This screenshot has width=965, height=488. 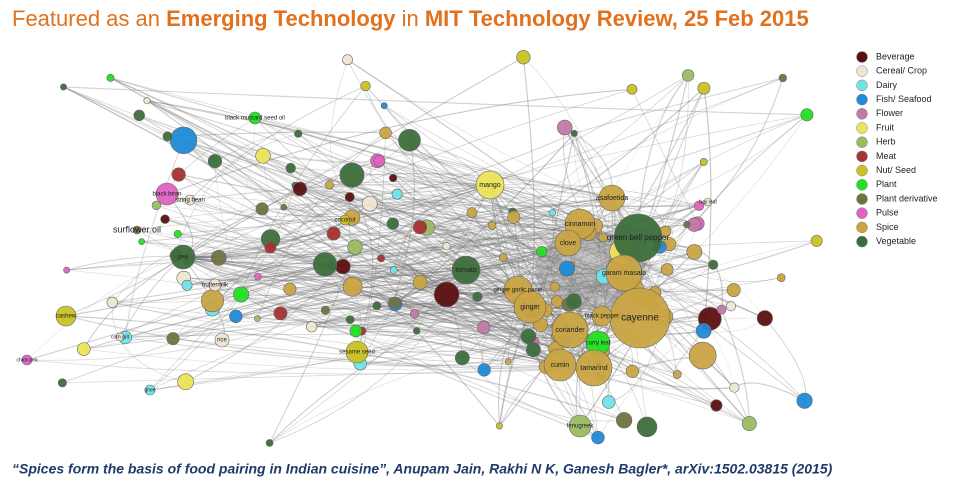 I want to click on node-label: green bell pepper, so click(x=638, y=237).